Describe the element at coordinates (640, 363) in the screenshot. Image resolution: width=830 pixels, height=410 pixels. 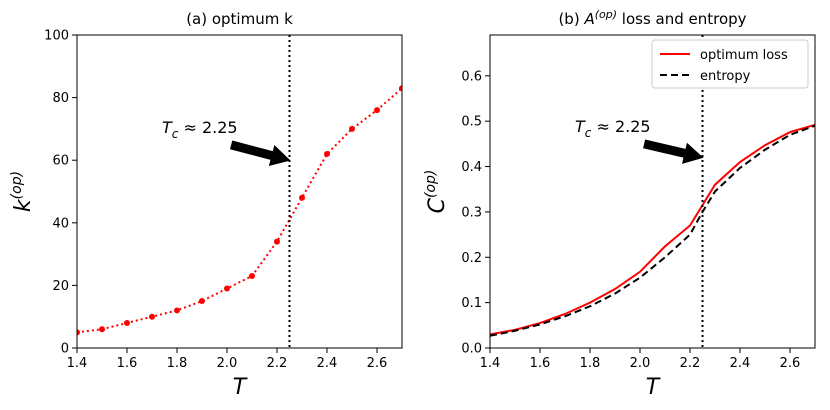
I see `panel-b-x-tick-label: 2.0` at that location.